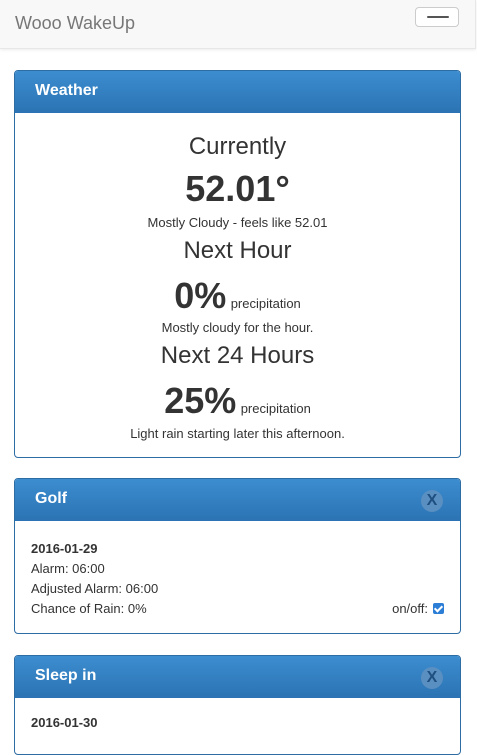 This screenshot has height=755, width=477. What do you see at coordinates (238, 24) in the screenshot?
I see `navbar: Wooo WakeUp` at bounding box center [238, 24].